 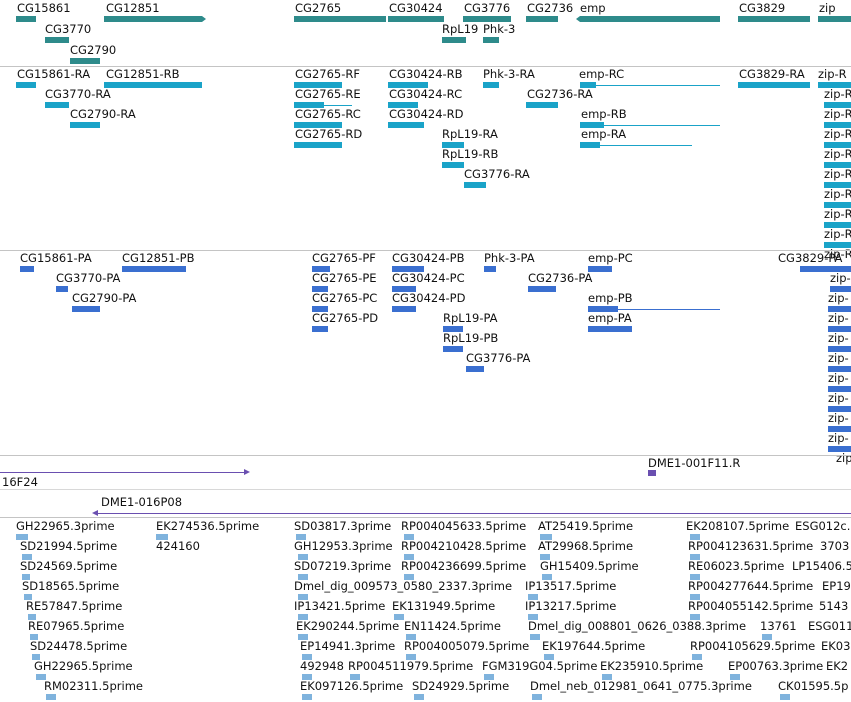 What do you see at coordinates (753, 646) in the screenshot?
I see `est-label: RP004105629.5prime` at bounding box center [753, 646].